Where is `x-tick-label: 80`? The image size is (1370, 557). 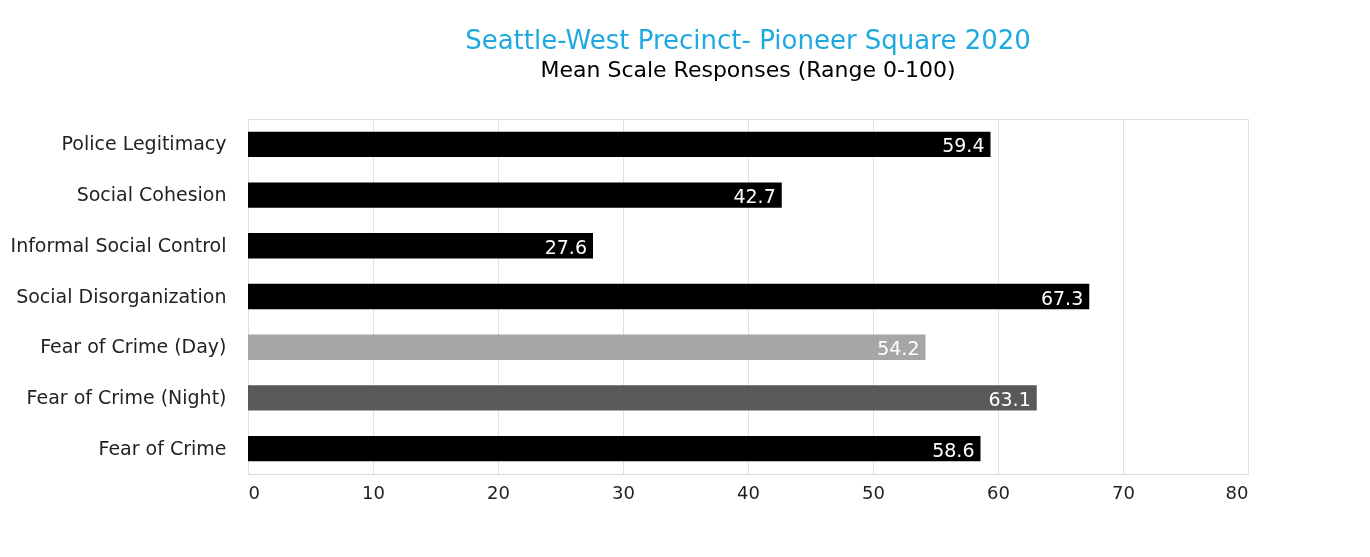
x-tick-label: 80 is located at coordinates (1237, 492).